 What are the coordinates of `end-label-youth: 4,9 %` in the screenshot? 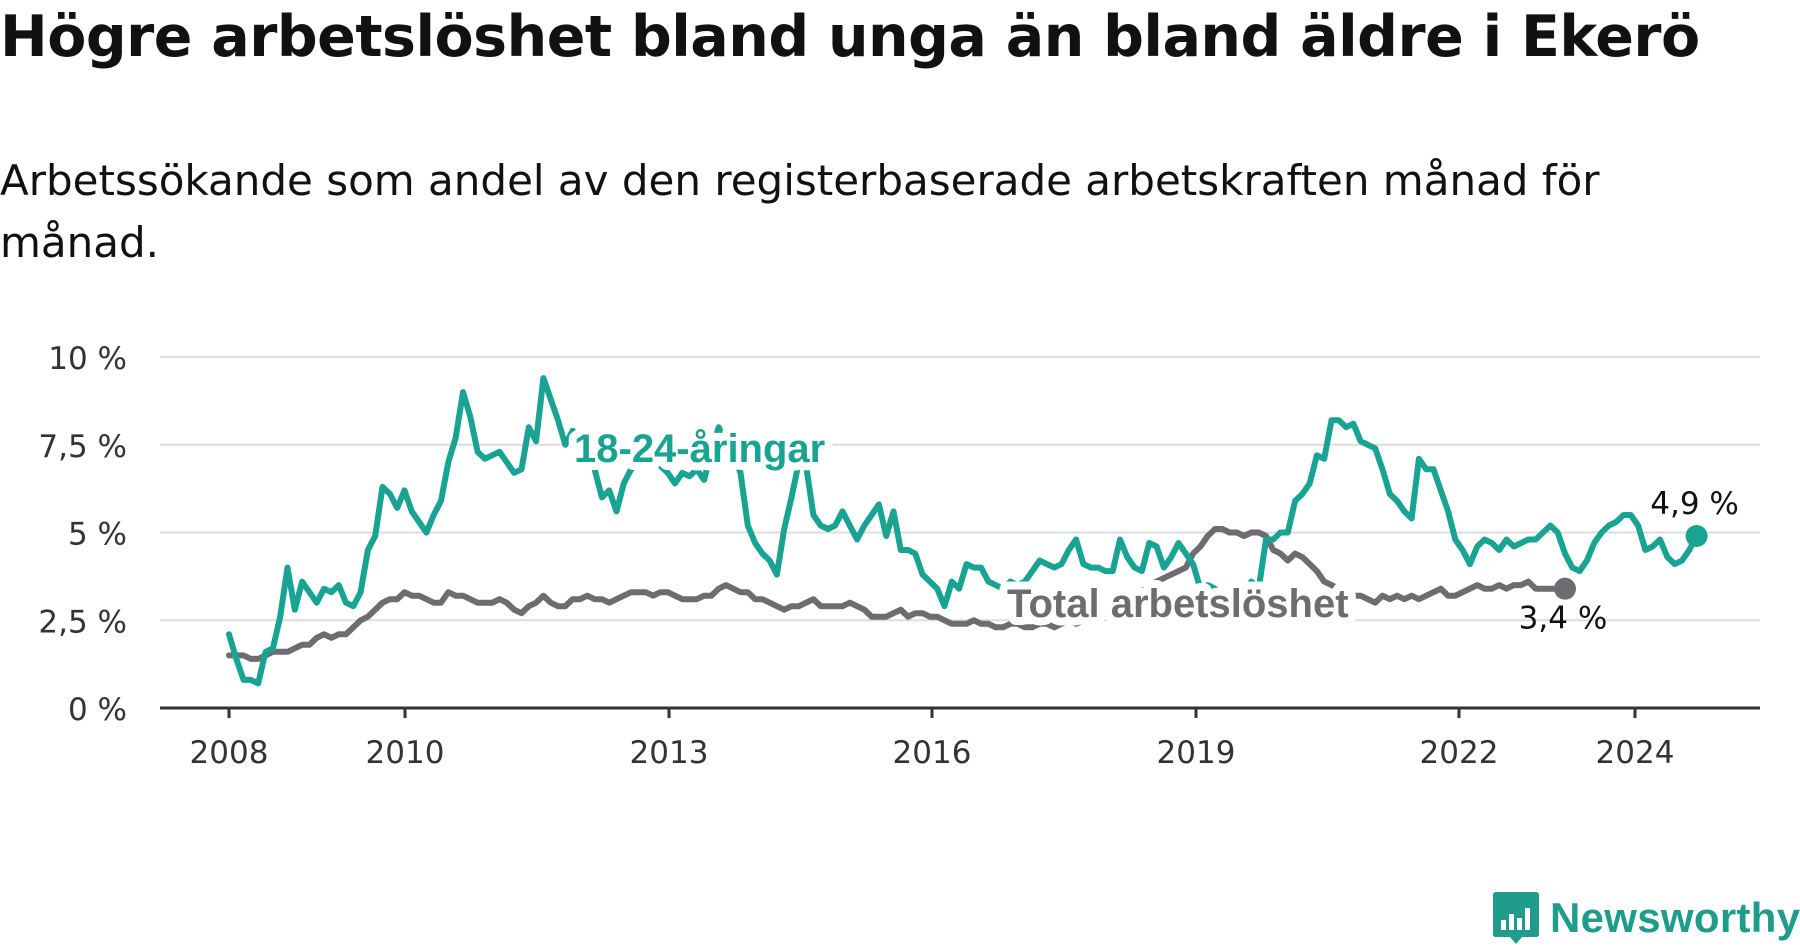 It's located at (1694, 504).